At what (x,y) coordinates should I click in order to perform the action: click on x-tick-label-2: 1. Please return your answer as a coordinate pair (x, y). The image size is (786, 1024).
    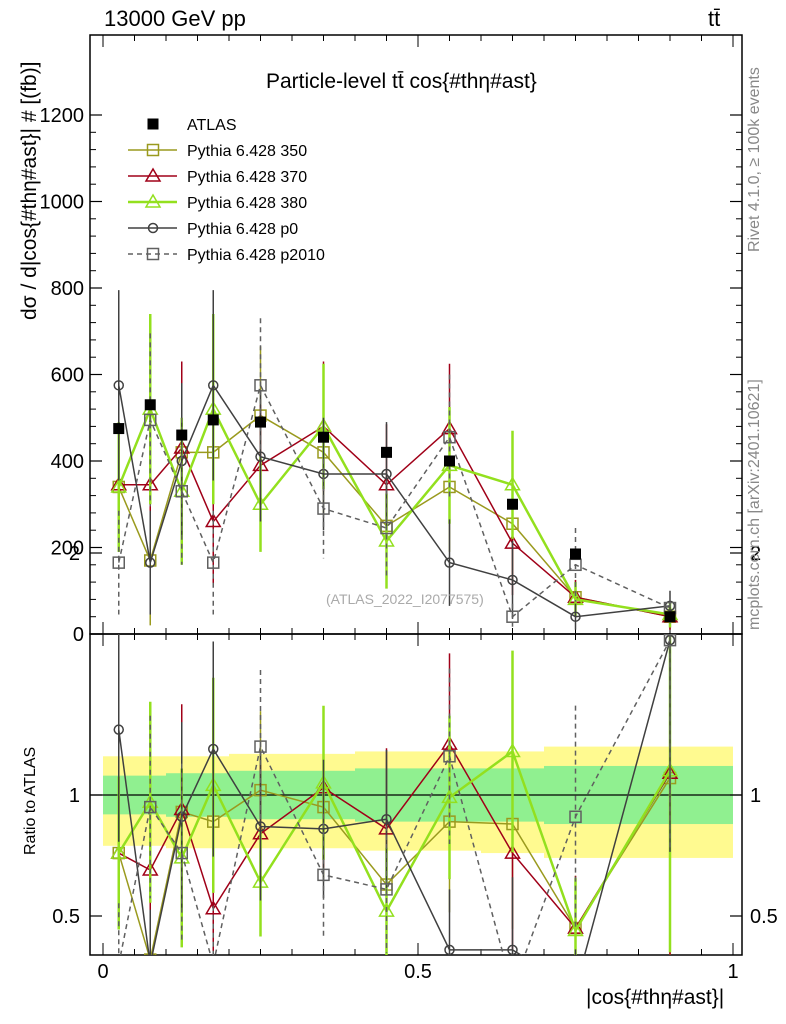
    Looking at the image, I should click on (732, 972).